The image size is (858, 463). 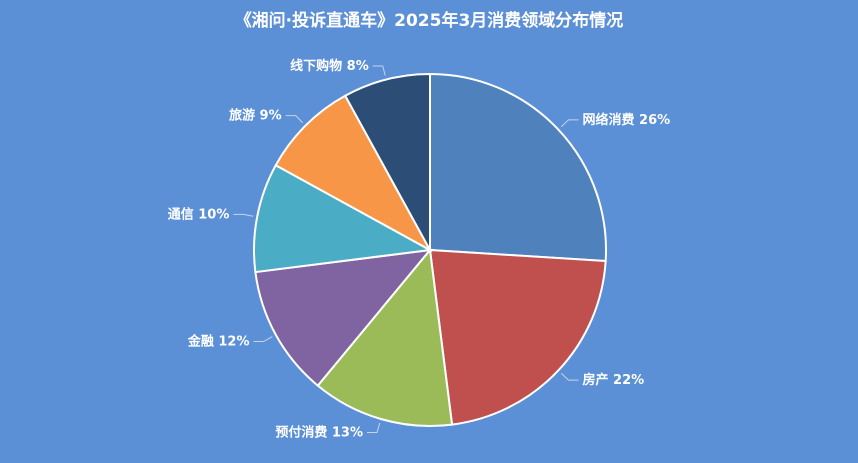 What do you see at coordinates (329, 66) in the screenshot?
I see `data-label-7: 线下购物 8%` at bounding box center [329, 66].